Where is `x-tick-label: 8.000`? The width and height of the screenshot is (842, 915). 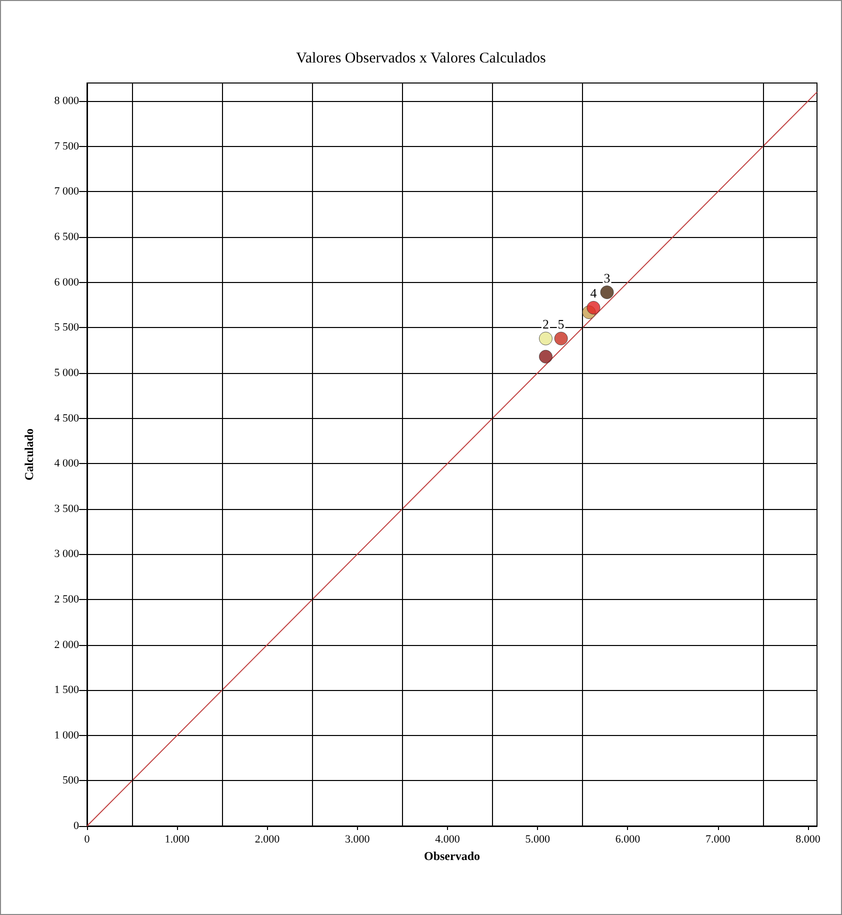 x-tick-label: 8.000 is located at coordinates (808, 840).